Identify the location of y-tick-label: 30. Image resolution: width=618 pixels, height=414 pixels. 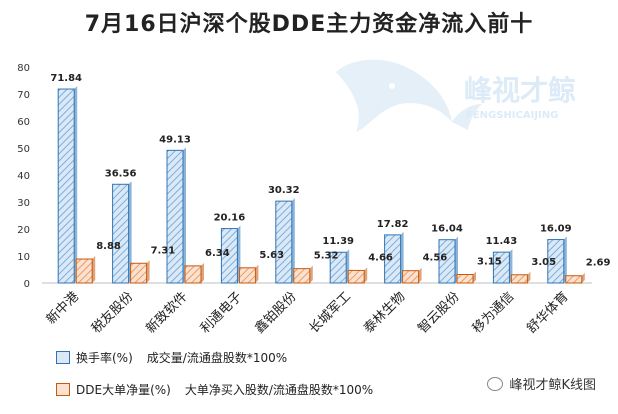
(23, 203).